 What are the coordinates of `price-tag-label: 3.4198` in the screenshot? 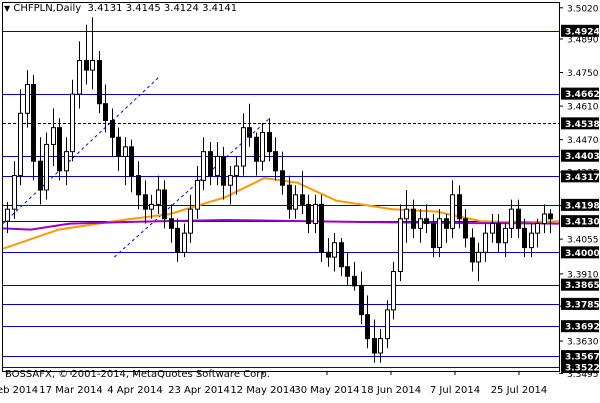 It's located at (582, 206).